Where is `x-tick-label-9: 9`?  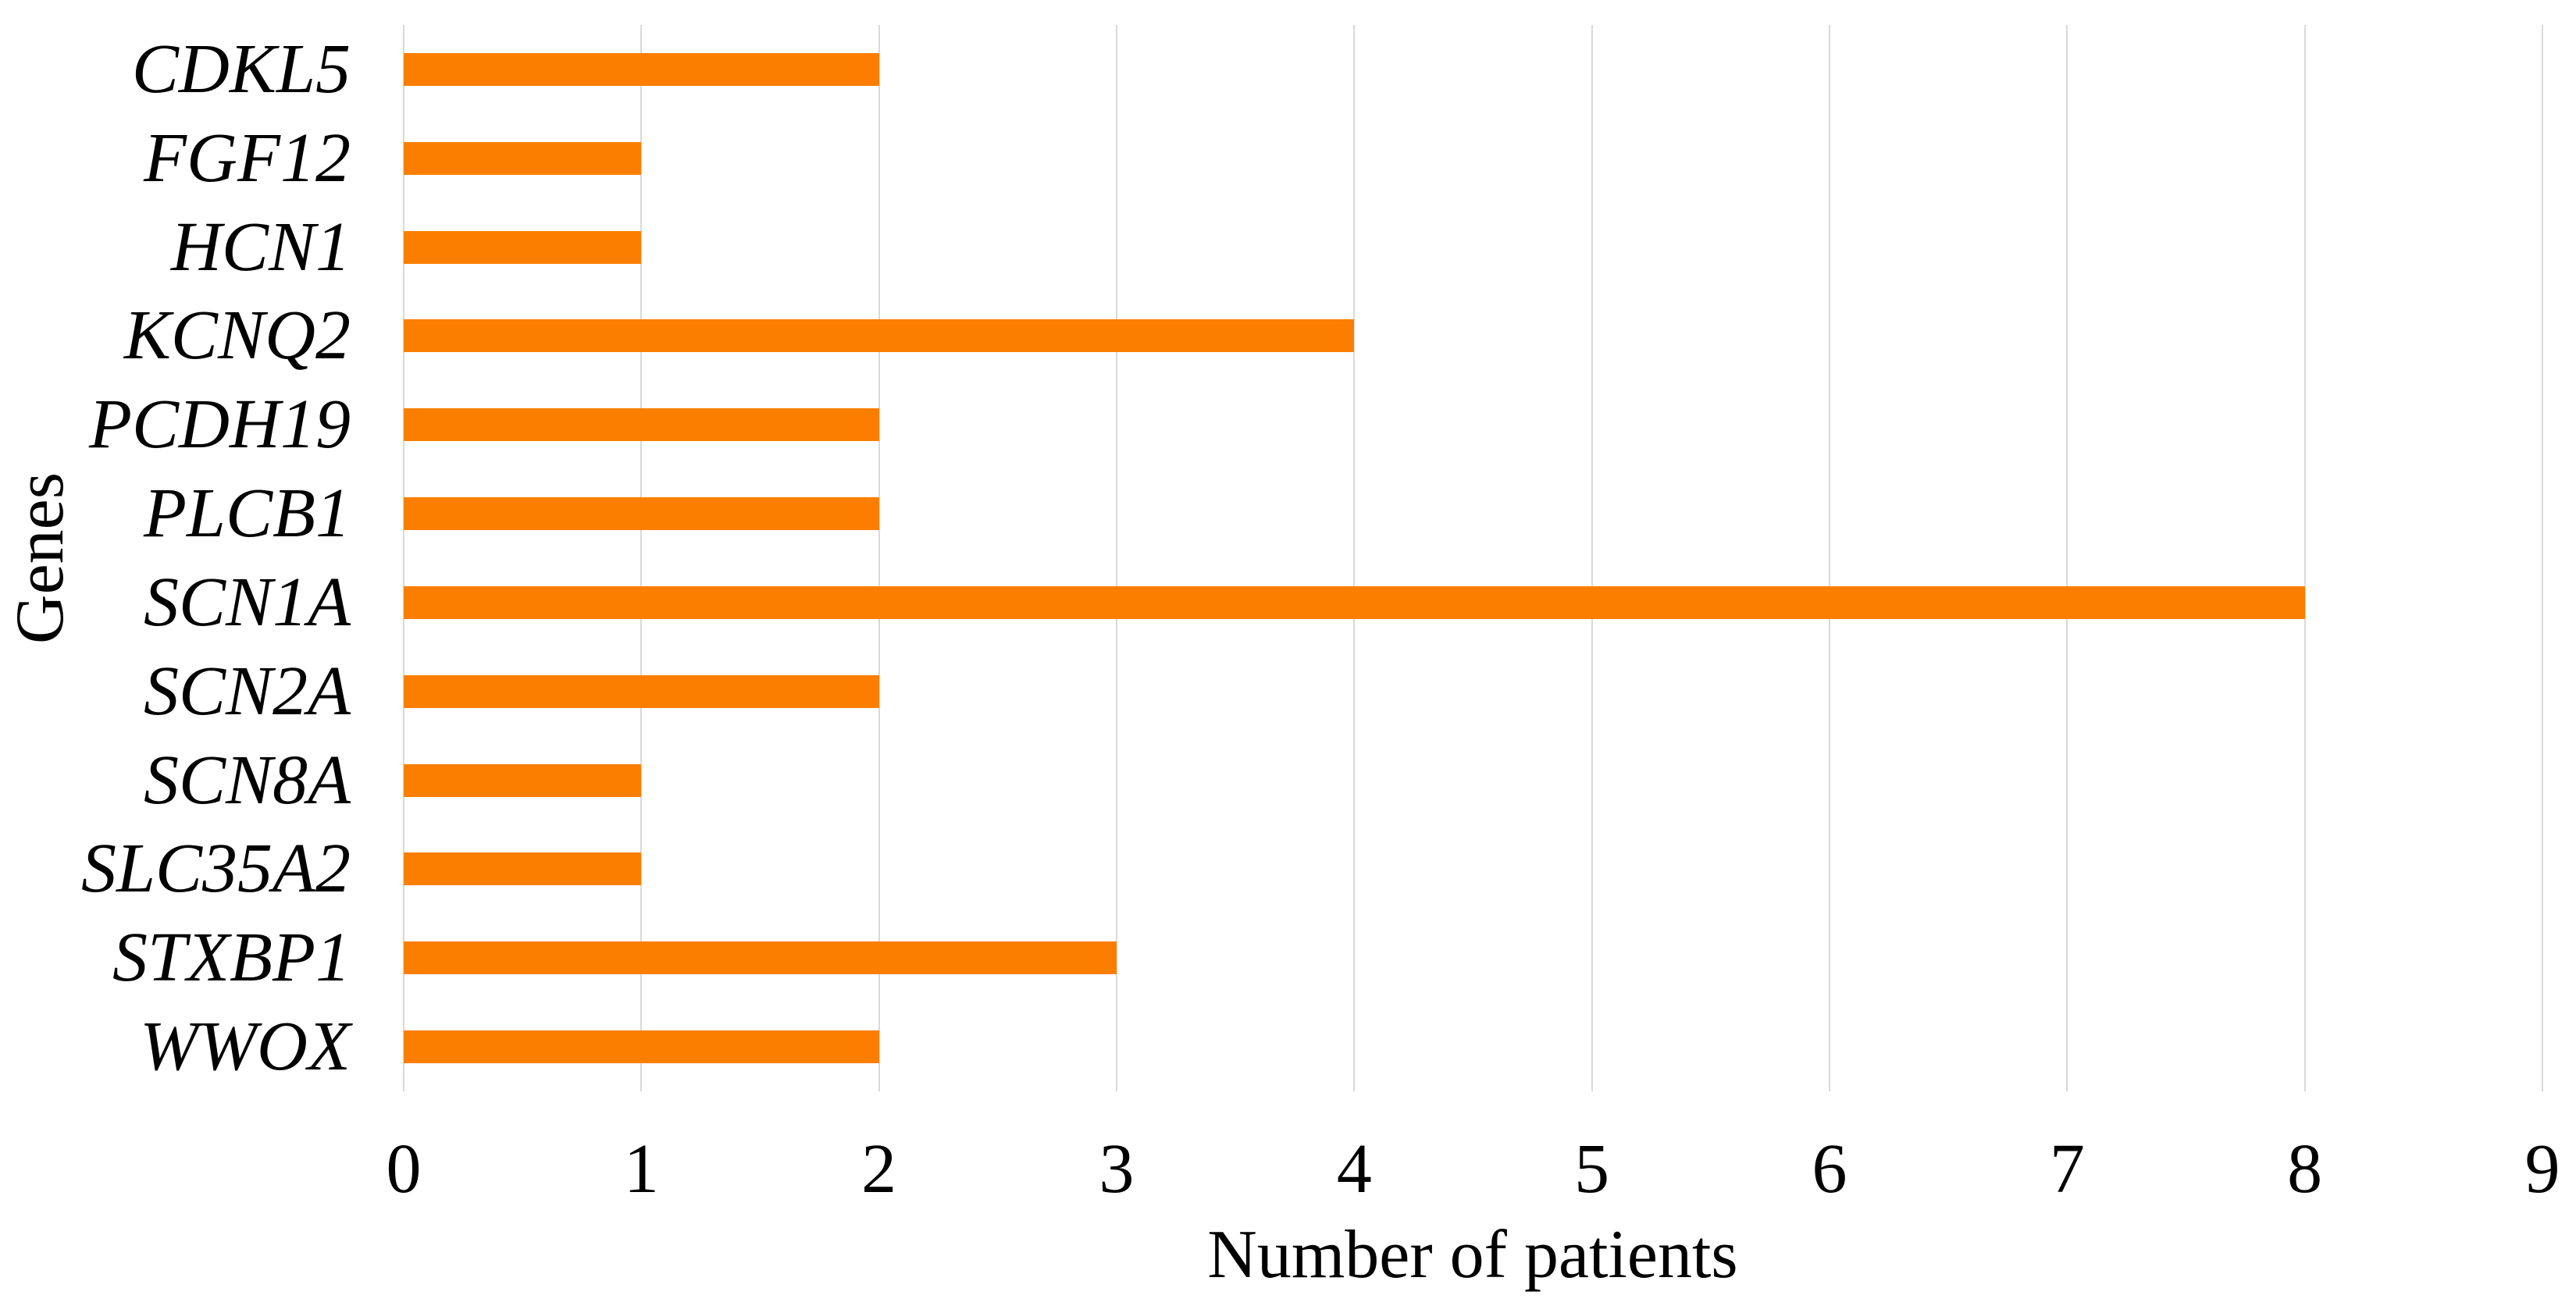 x-tick-label-9: 9 is located at coordinates (2542, 1169).